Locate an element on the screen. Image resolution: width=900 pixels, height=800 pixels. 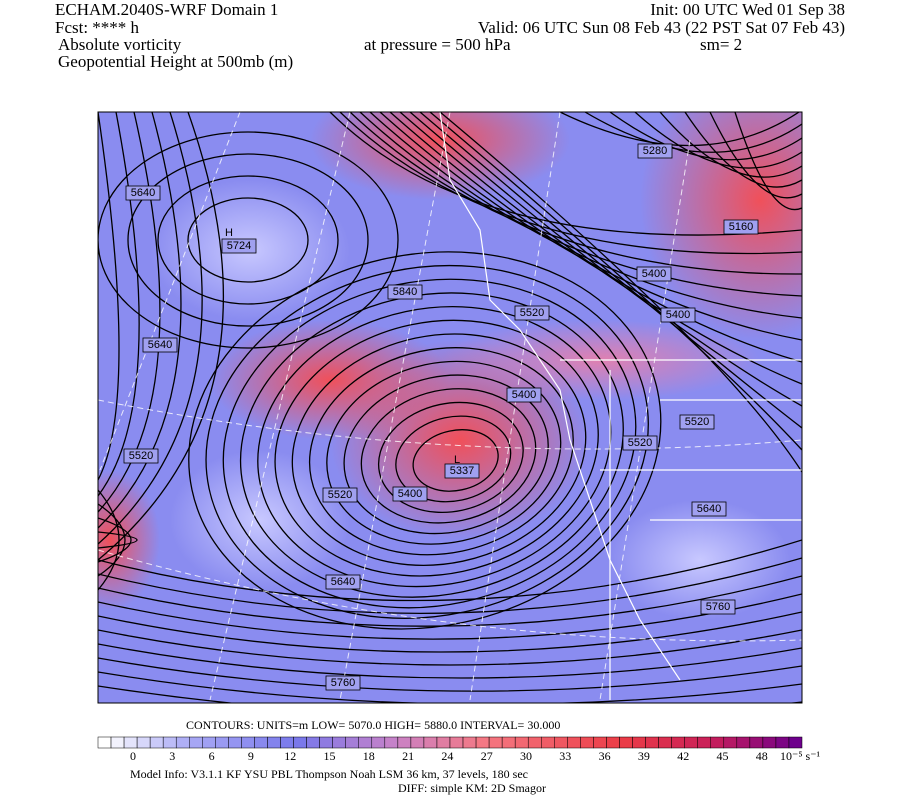
colorbar: 0 3 6 9 12 15 18 21 24 27 30 33 36 39 42 45 48 is located at coordinates (450, 749).